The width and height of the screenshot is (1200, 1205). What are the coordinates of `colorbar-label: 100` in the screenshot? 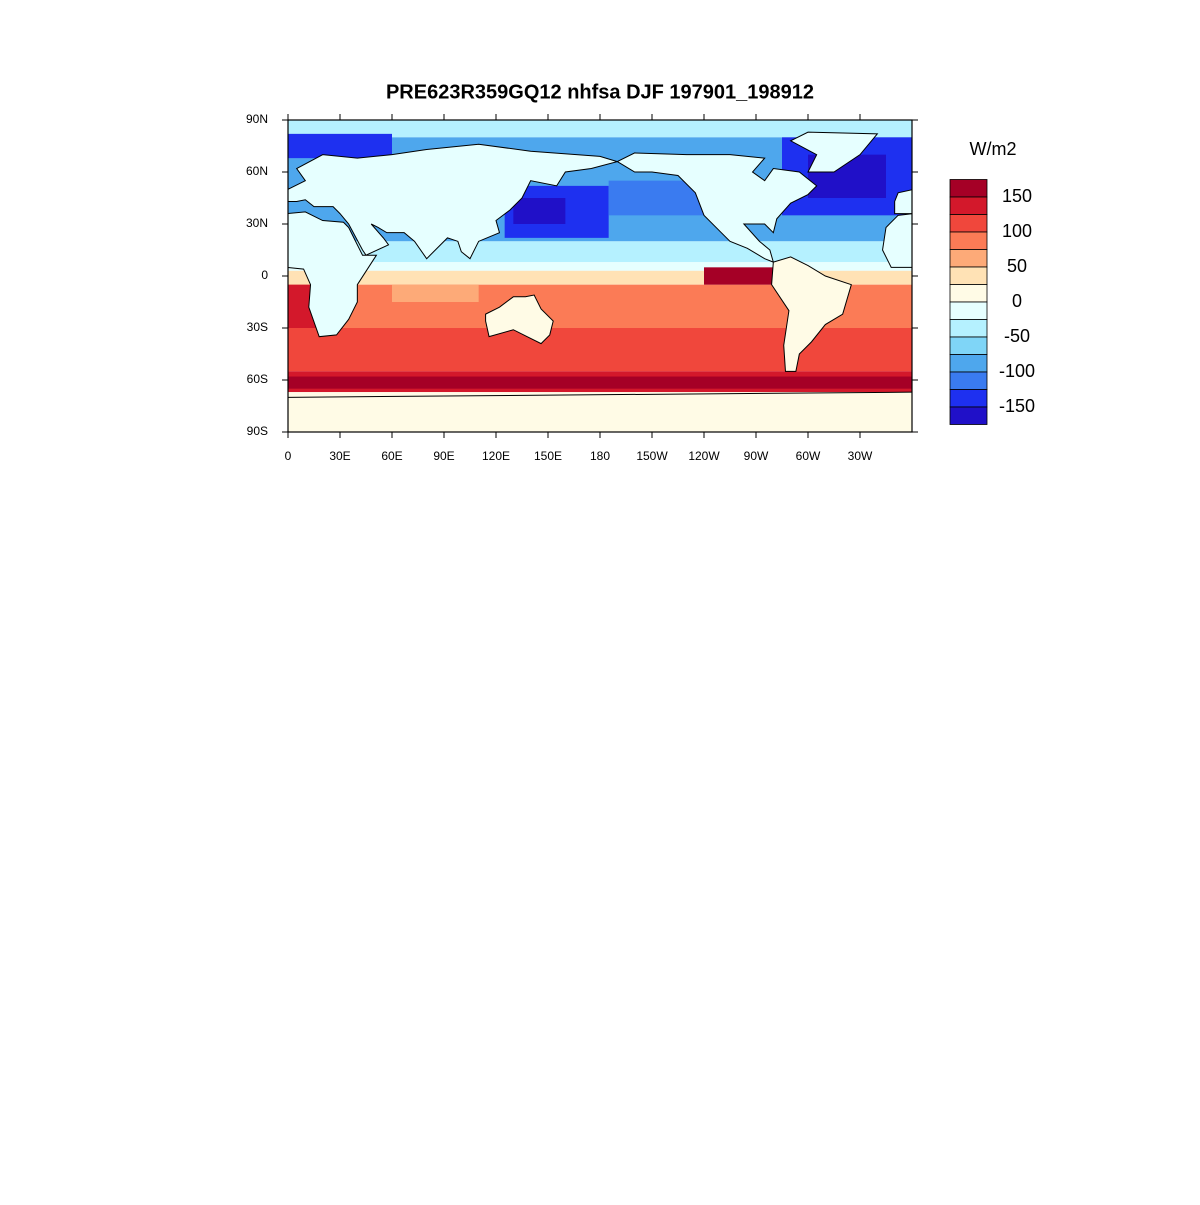 It's located at (1017, 231).